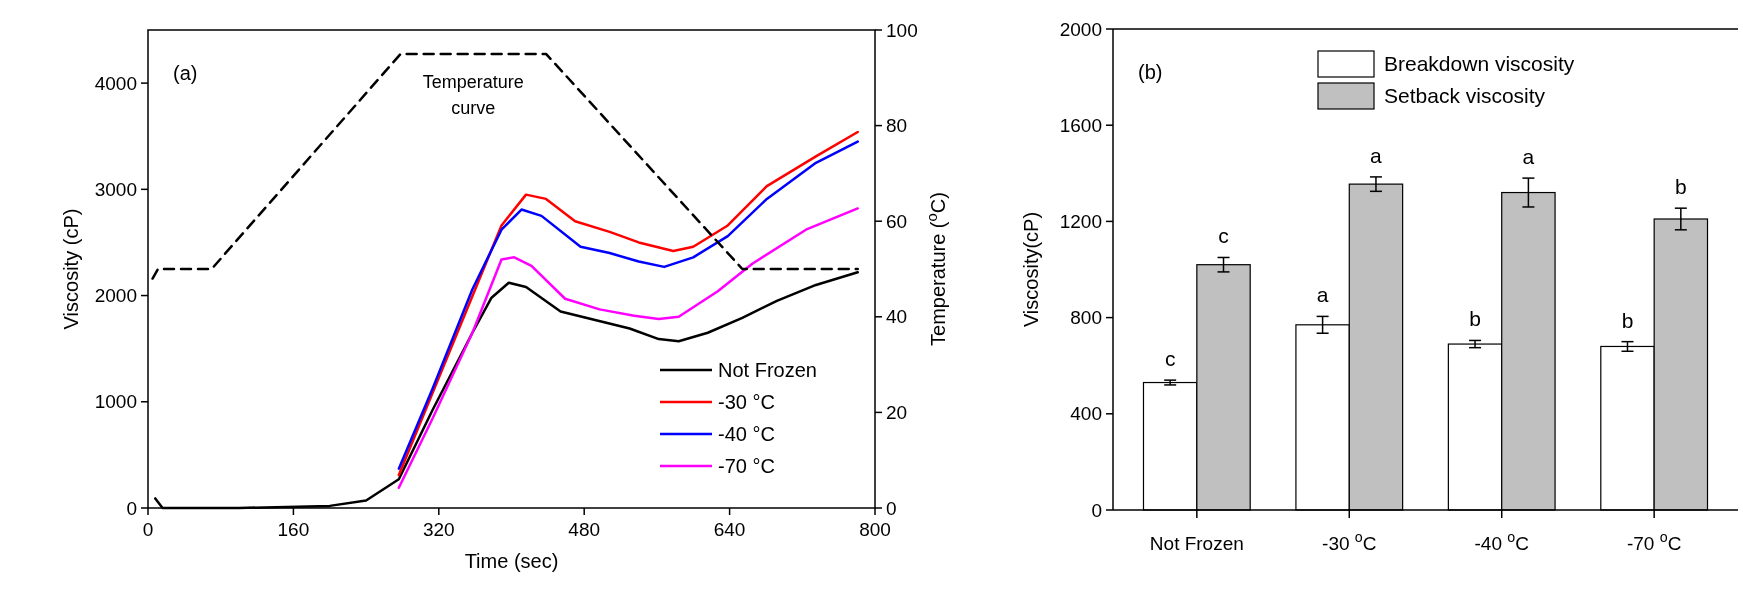  What do you see at coordinates (902, 30) in the screenshot?
I see `y2-tick-label: 100` at bounding box center [902, 30].